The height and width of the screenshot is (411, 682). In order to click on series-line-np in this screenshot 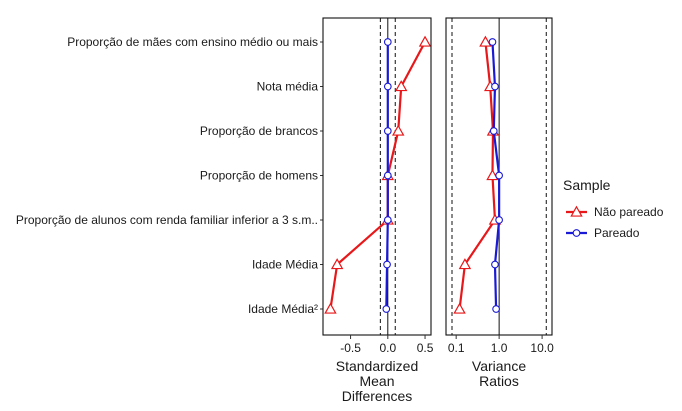, I will do `click(378, 175)`.